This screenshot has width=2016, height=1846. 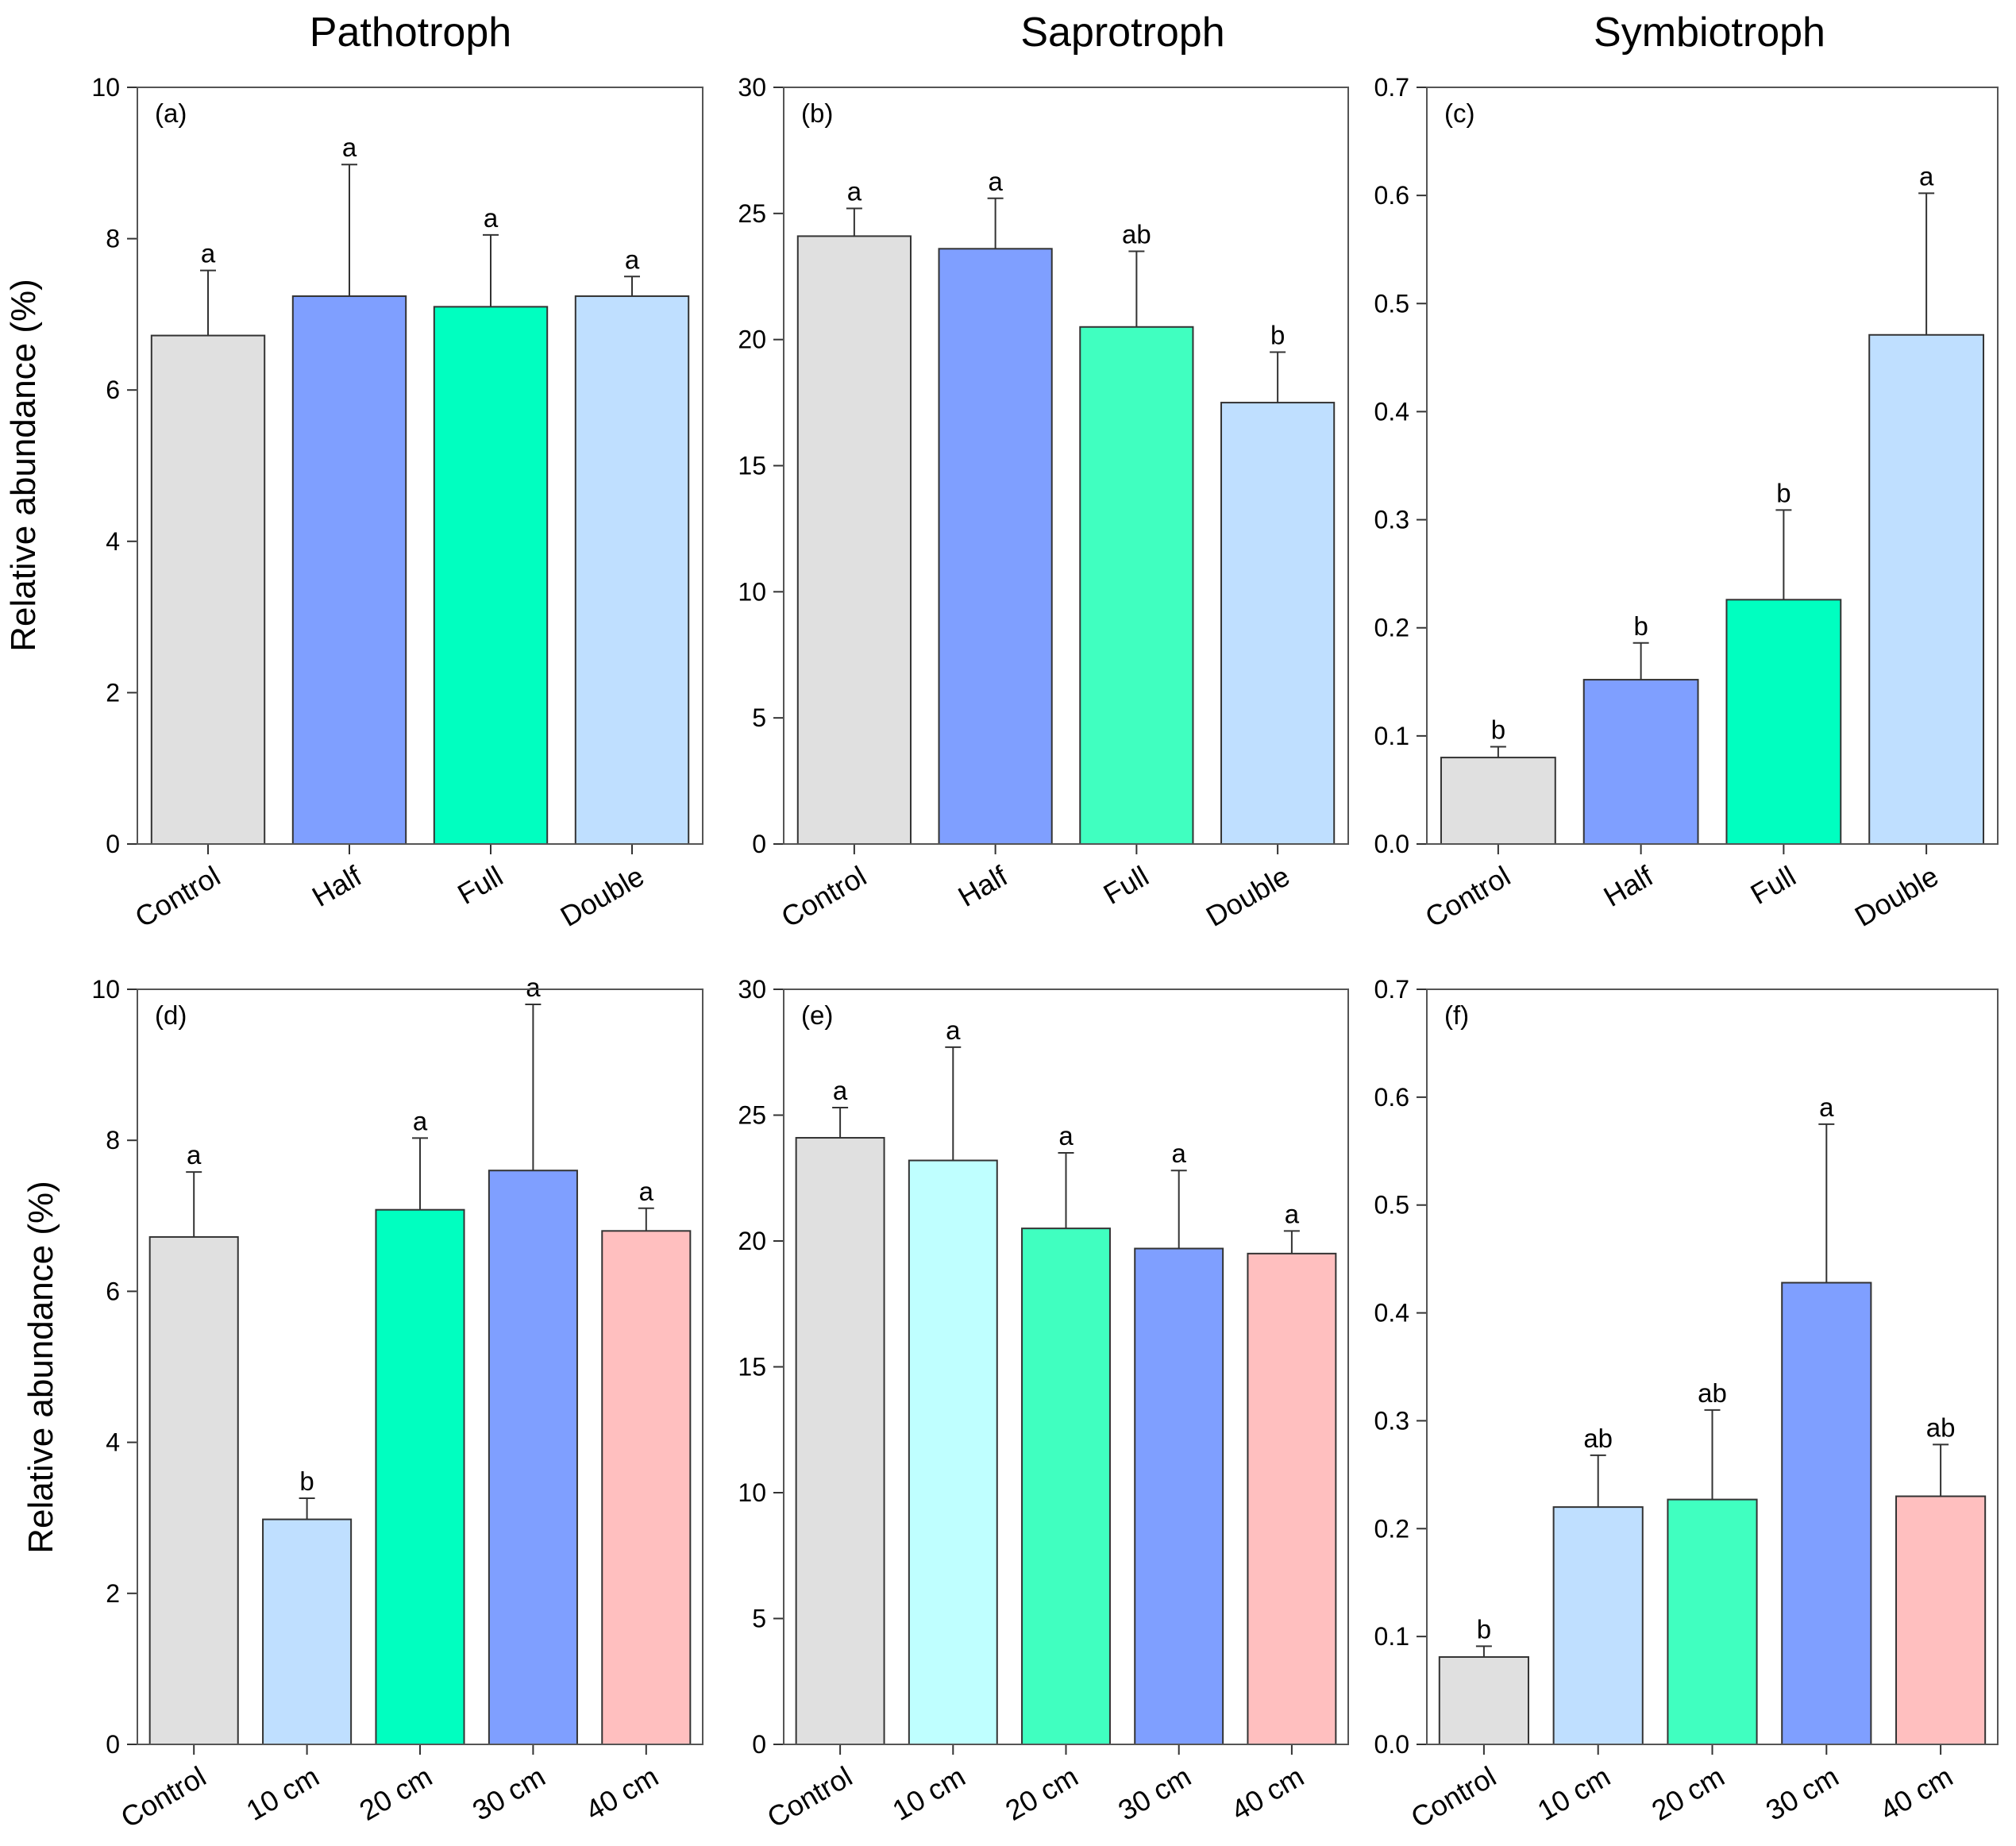 I want to click on y-tick-label: 15, so click(x=752, y=1367).